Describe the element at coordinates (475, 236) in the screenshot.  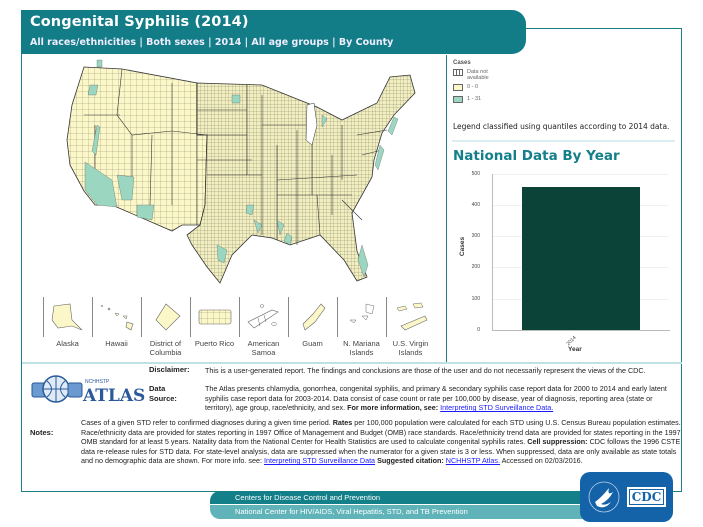
I see `y-tick: 300` at that location.